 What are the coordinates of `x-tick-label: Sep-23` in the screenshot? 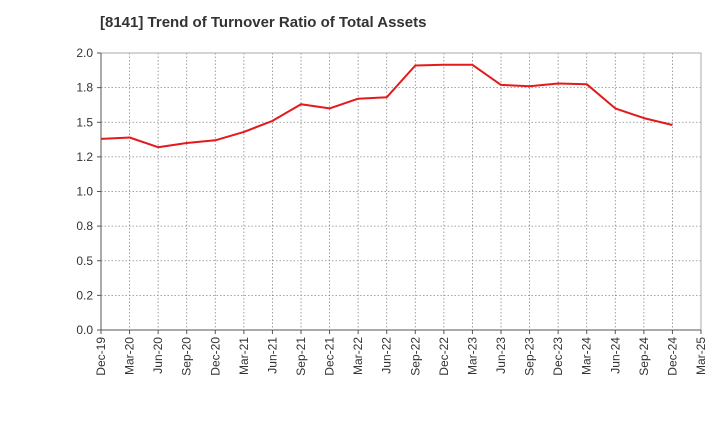 It's located at (530, 356).